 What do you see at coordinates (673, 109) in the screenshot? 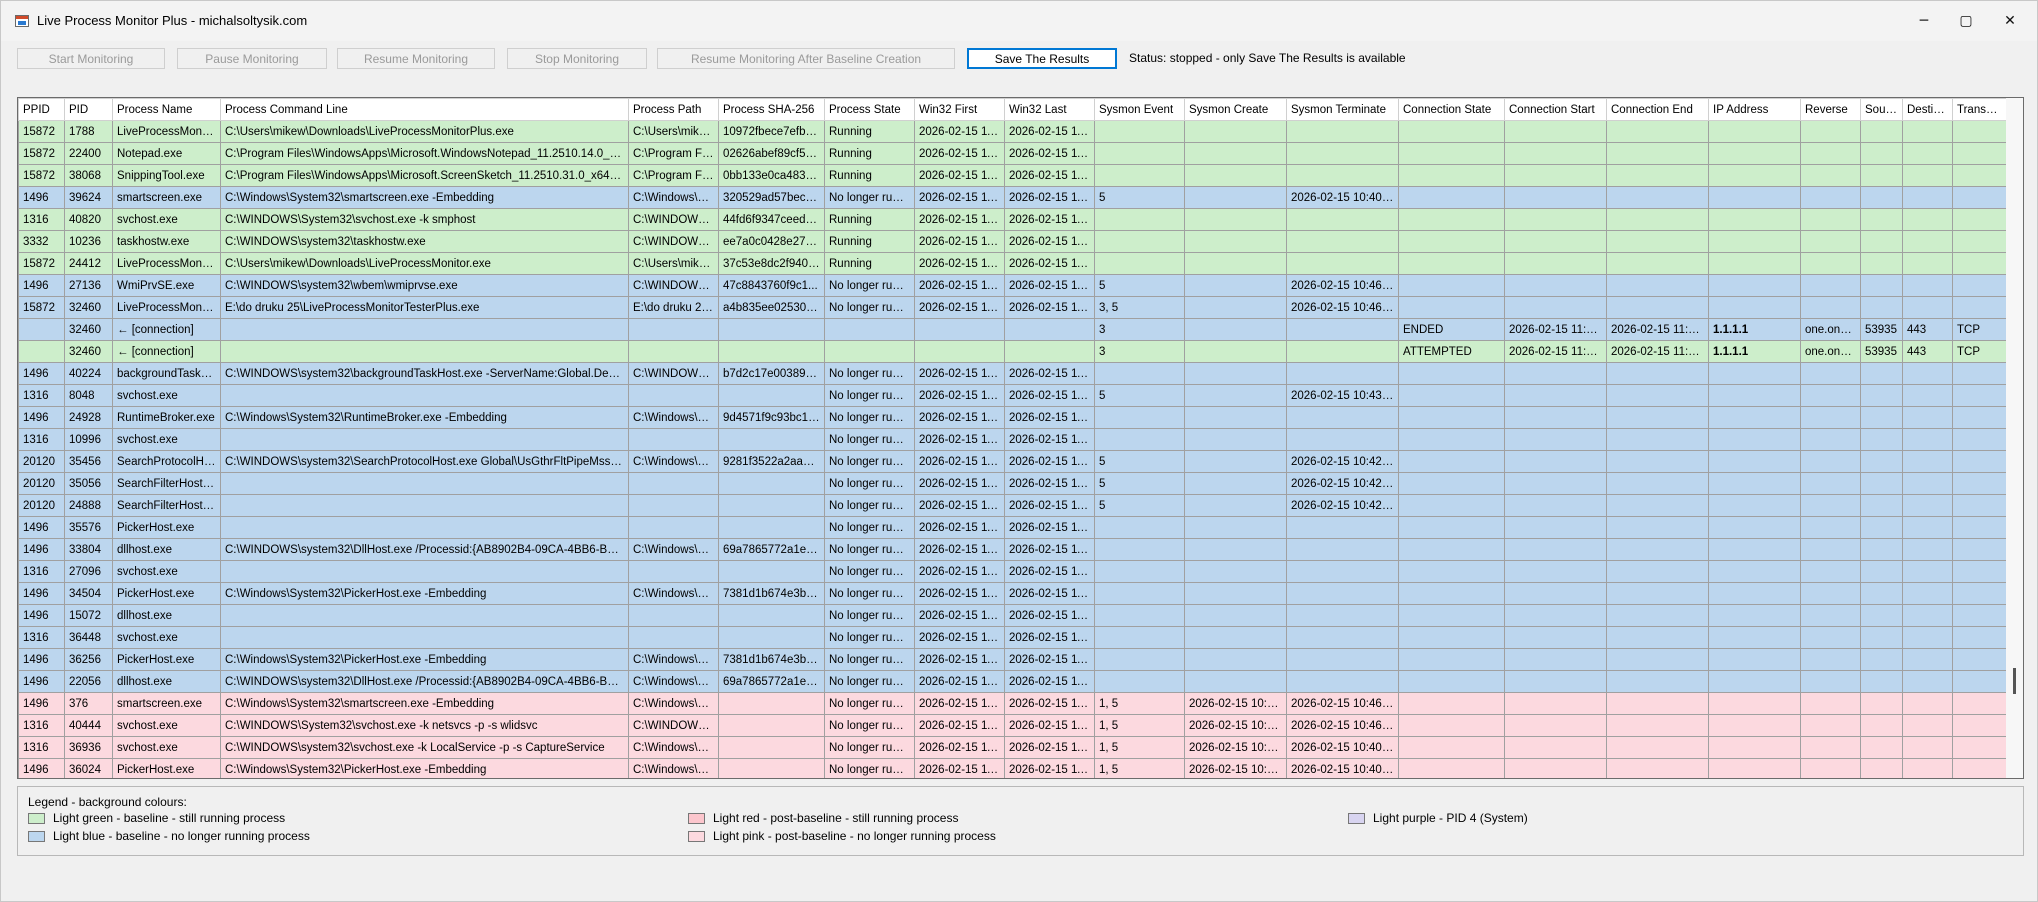
I see `column-header: Process Path` at bounding box center [673, 109].